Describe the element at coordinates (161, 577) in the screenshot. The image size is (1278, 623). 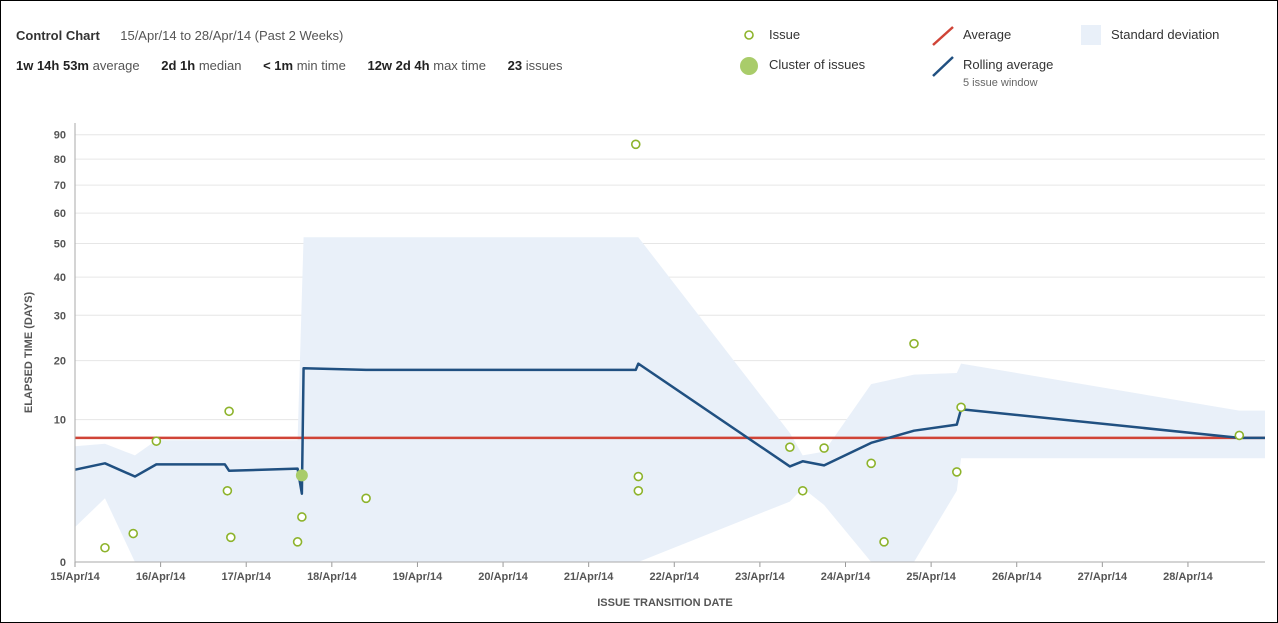
I see `x-tick-label: 16/Apr/14` at that location.